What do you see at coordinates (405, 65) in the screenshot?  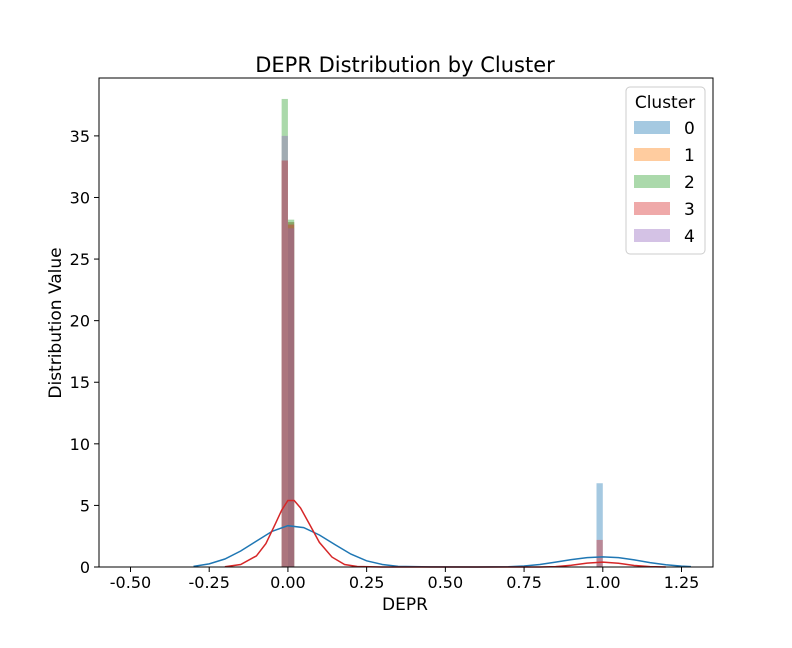 I see `chart-title: DEPR Distribution by Cluster` at bounding box center [405, 65].